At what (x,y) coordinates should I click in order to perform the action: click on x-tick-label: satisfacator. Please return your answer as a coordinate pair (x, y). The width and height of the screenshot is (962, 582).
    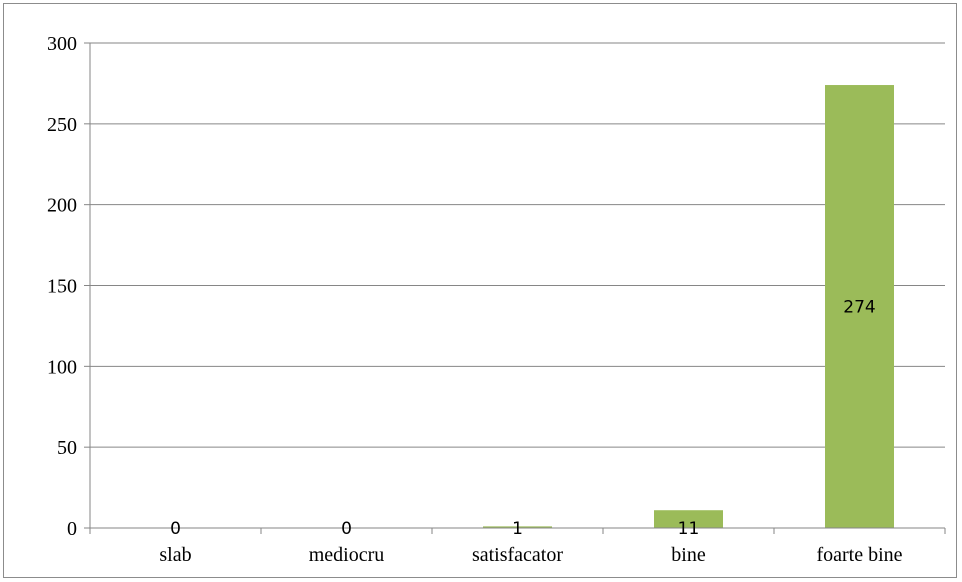
    Looking at the image, I should click on (517, 555).